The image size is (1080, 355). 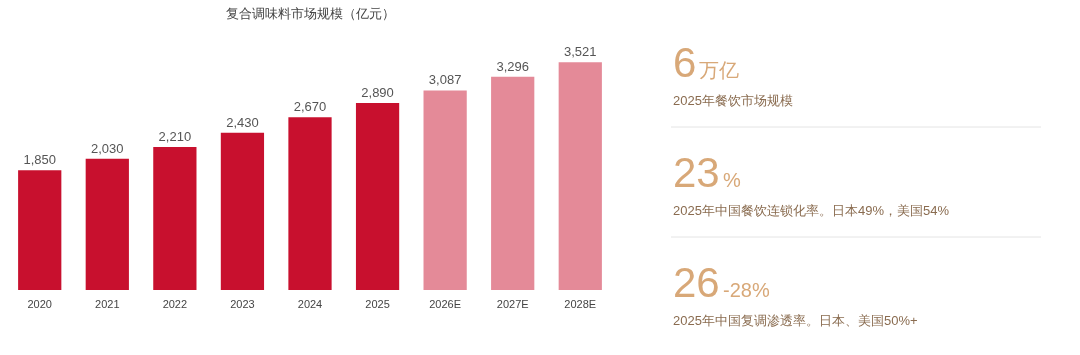 What do you see at coordinates (811, 210) in the screenshot?
I see `text: 2025年中国餐饮连锁化率。日本49%，美国54%` at bounding box center [811, 210].